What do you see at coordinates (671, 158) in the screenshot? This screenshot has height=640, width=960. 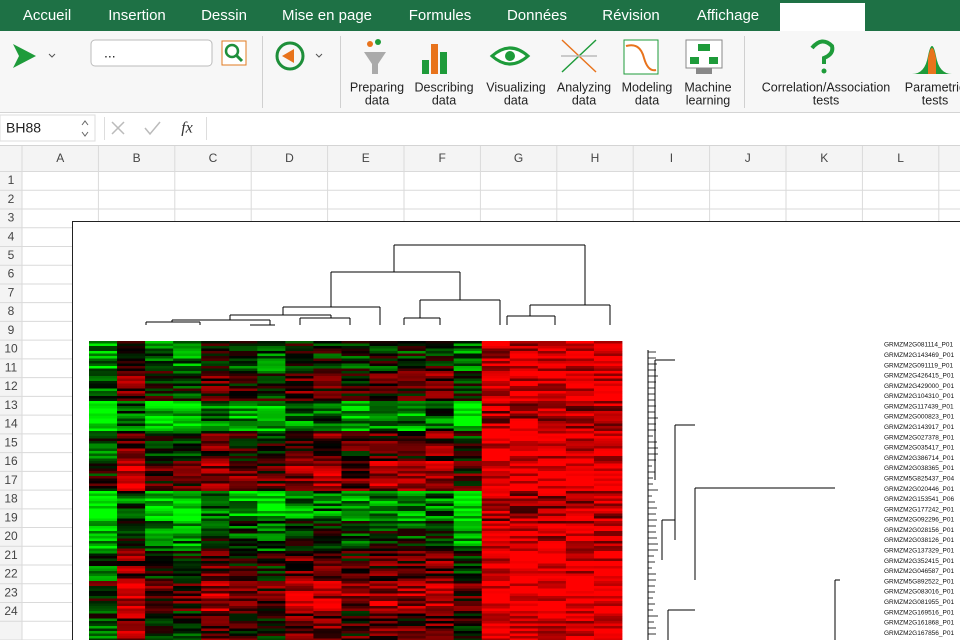 I see `column-header: I` at bounding box center [671, 158].